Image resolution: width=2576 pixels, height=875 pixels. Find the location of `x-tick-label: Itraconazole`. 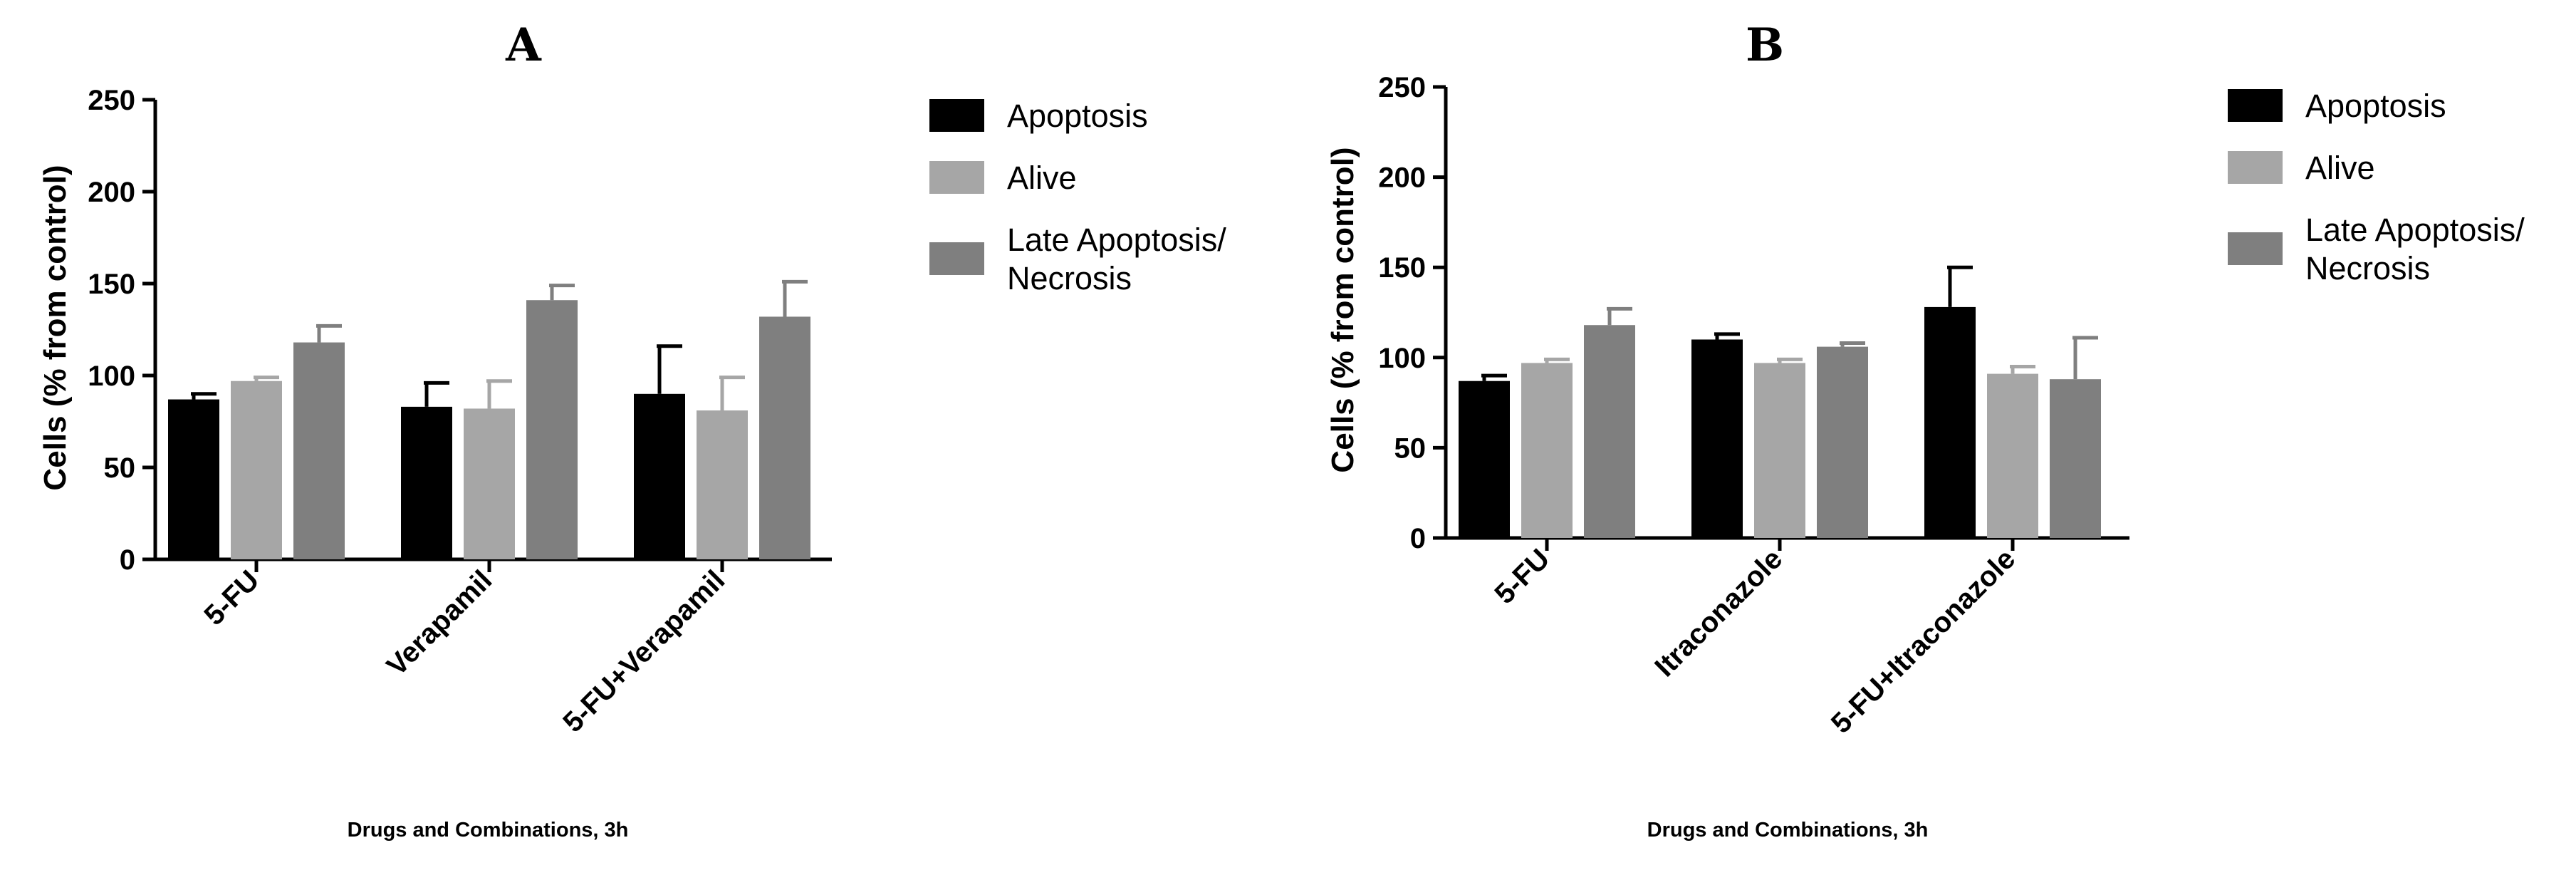

x-tick-label: Itraconazole is located at coordinates (1718, 613).